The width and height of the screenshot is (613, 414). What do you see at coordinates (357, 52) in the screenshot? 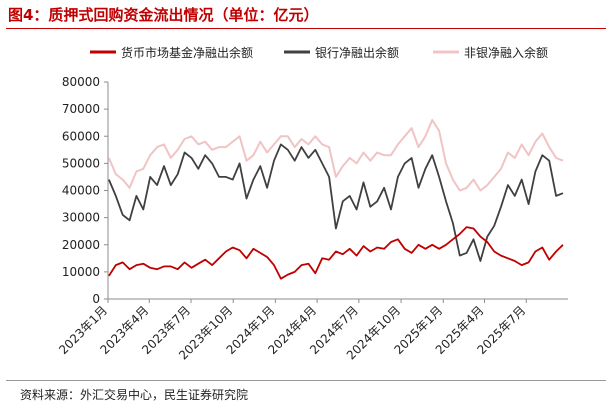
I see `legend-label-bank: 银行净融出余额` at bounding box center [357, 52].